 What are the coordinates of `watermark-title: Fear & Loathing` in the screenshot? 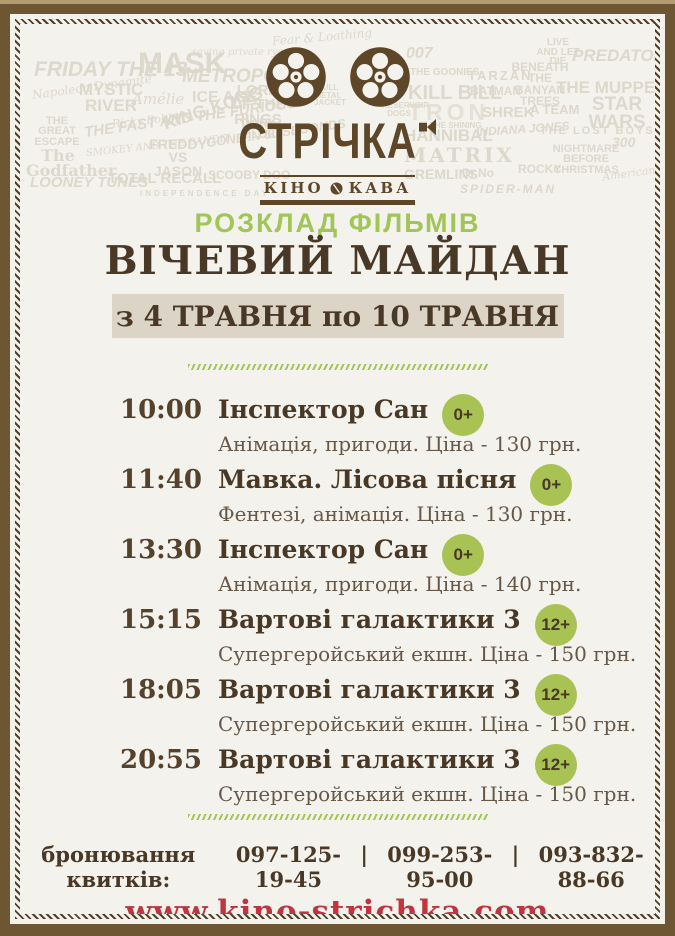 It's located at (322, 37).